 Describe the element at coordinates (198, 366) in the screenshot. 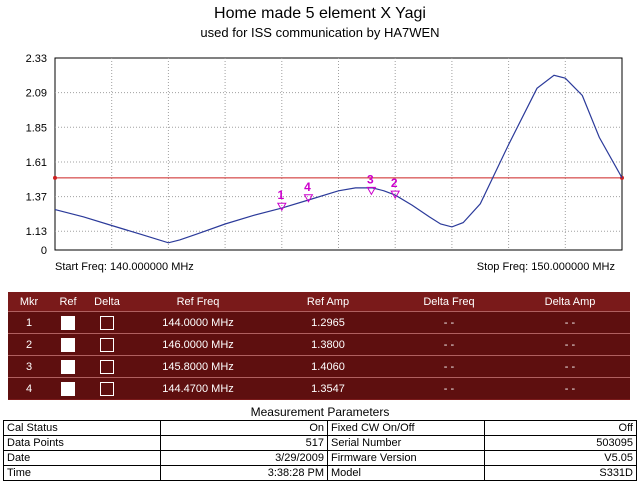

I see `ref-freq-cell: 145.8000 MHz` at that location.